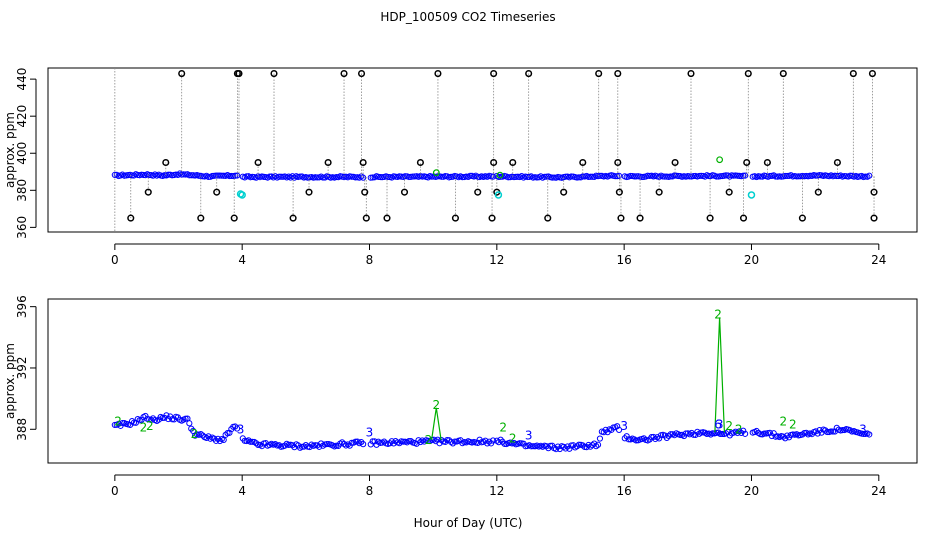  Describe the element at coordinates (10, 381) in the screenshot. I see `y-axis-label: approx. ppm` at that location.